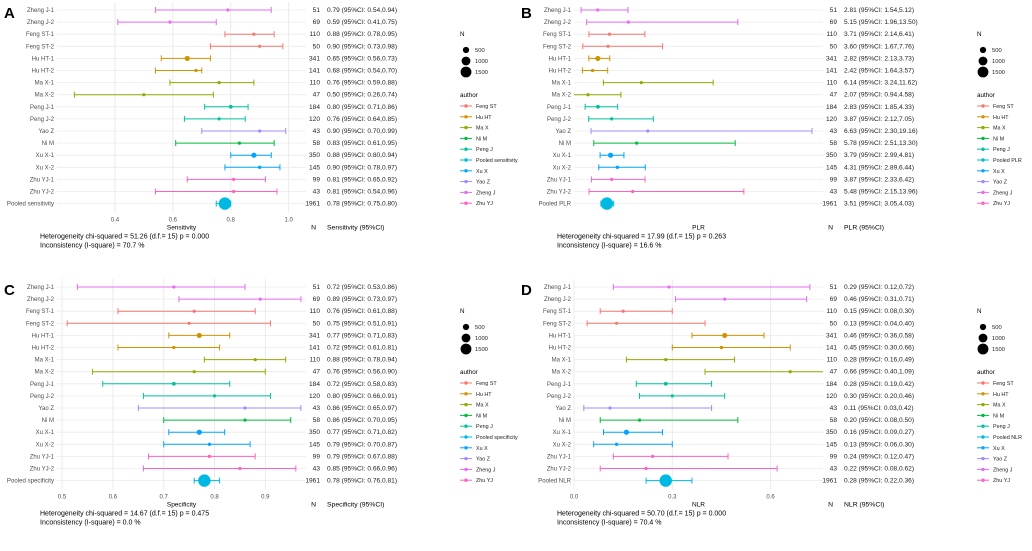 This screenshot has width=1032, height=551. Describe the element at coordinates (879, 444) in the screenshot. I see `ci-value: 0.13 (95%CI: 0.06,0.30)` at that location.